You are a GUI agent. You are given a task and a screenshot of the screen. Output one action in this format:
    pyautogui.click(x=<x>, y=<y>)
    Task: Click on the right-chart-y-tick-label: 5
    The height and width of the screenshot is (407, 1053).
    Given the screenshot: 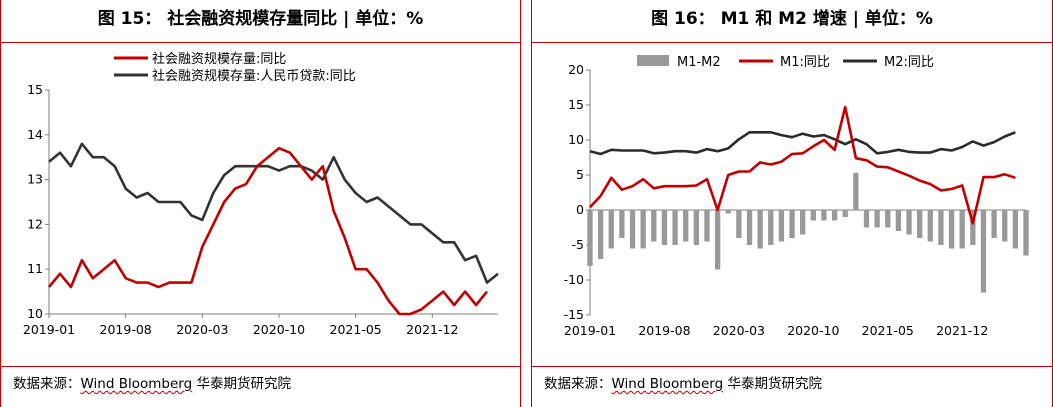 What is the action you would take?
    pyautogui.click(x=580, y=174)
    